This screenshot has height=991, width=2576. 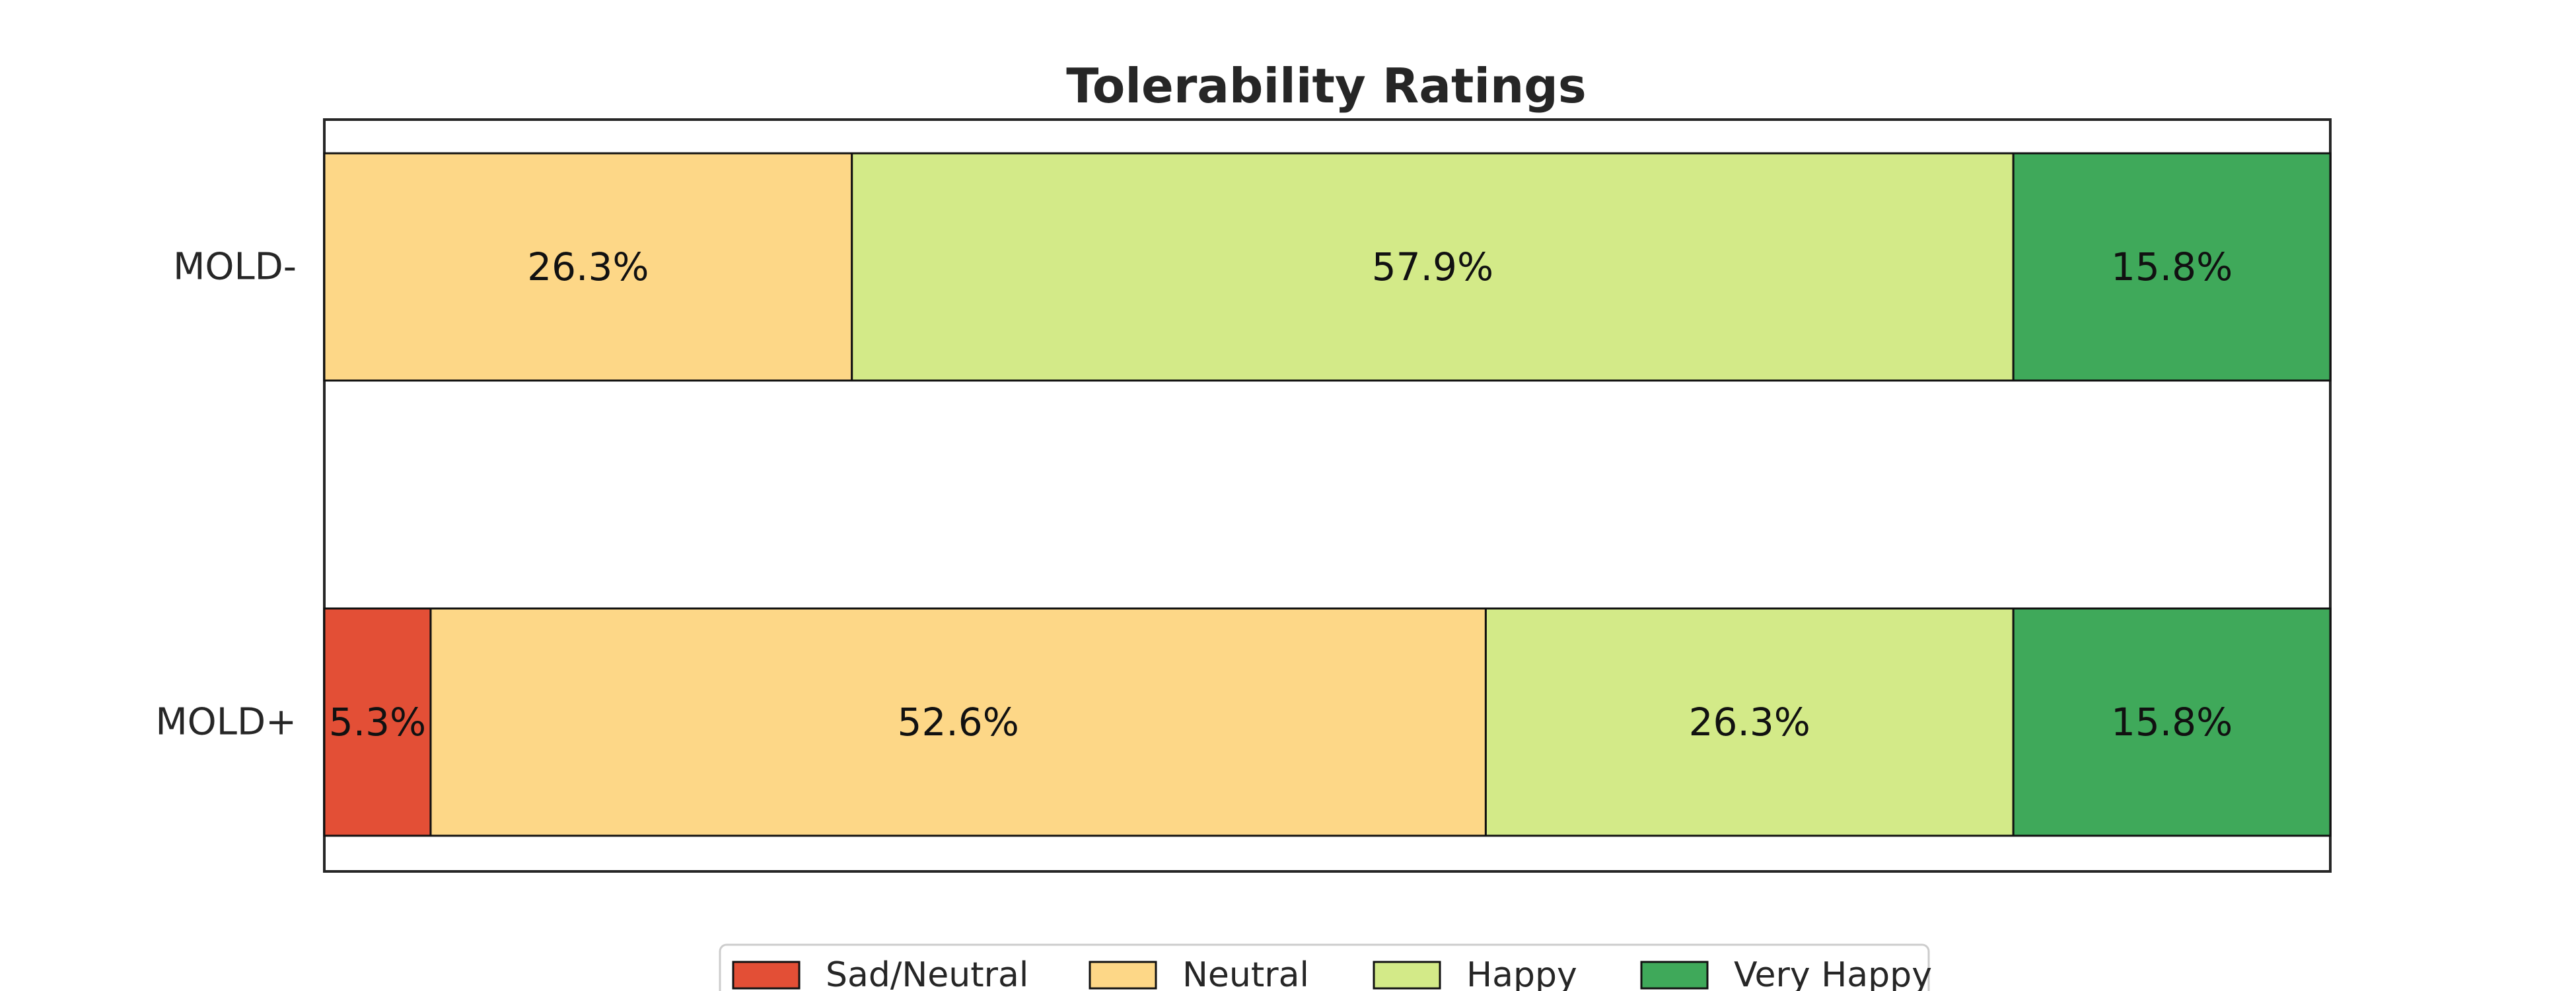 I want to click on legend-label-happy: Happy, so click(x=1521, y=973).